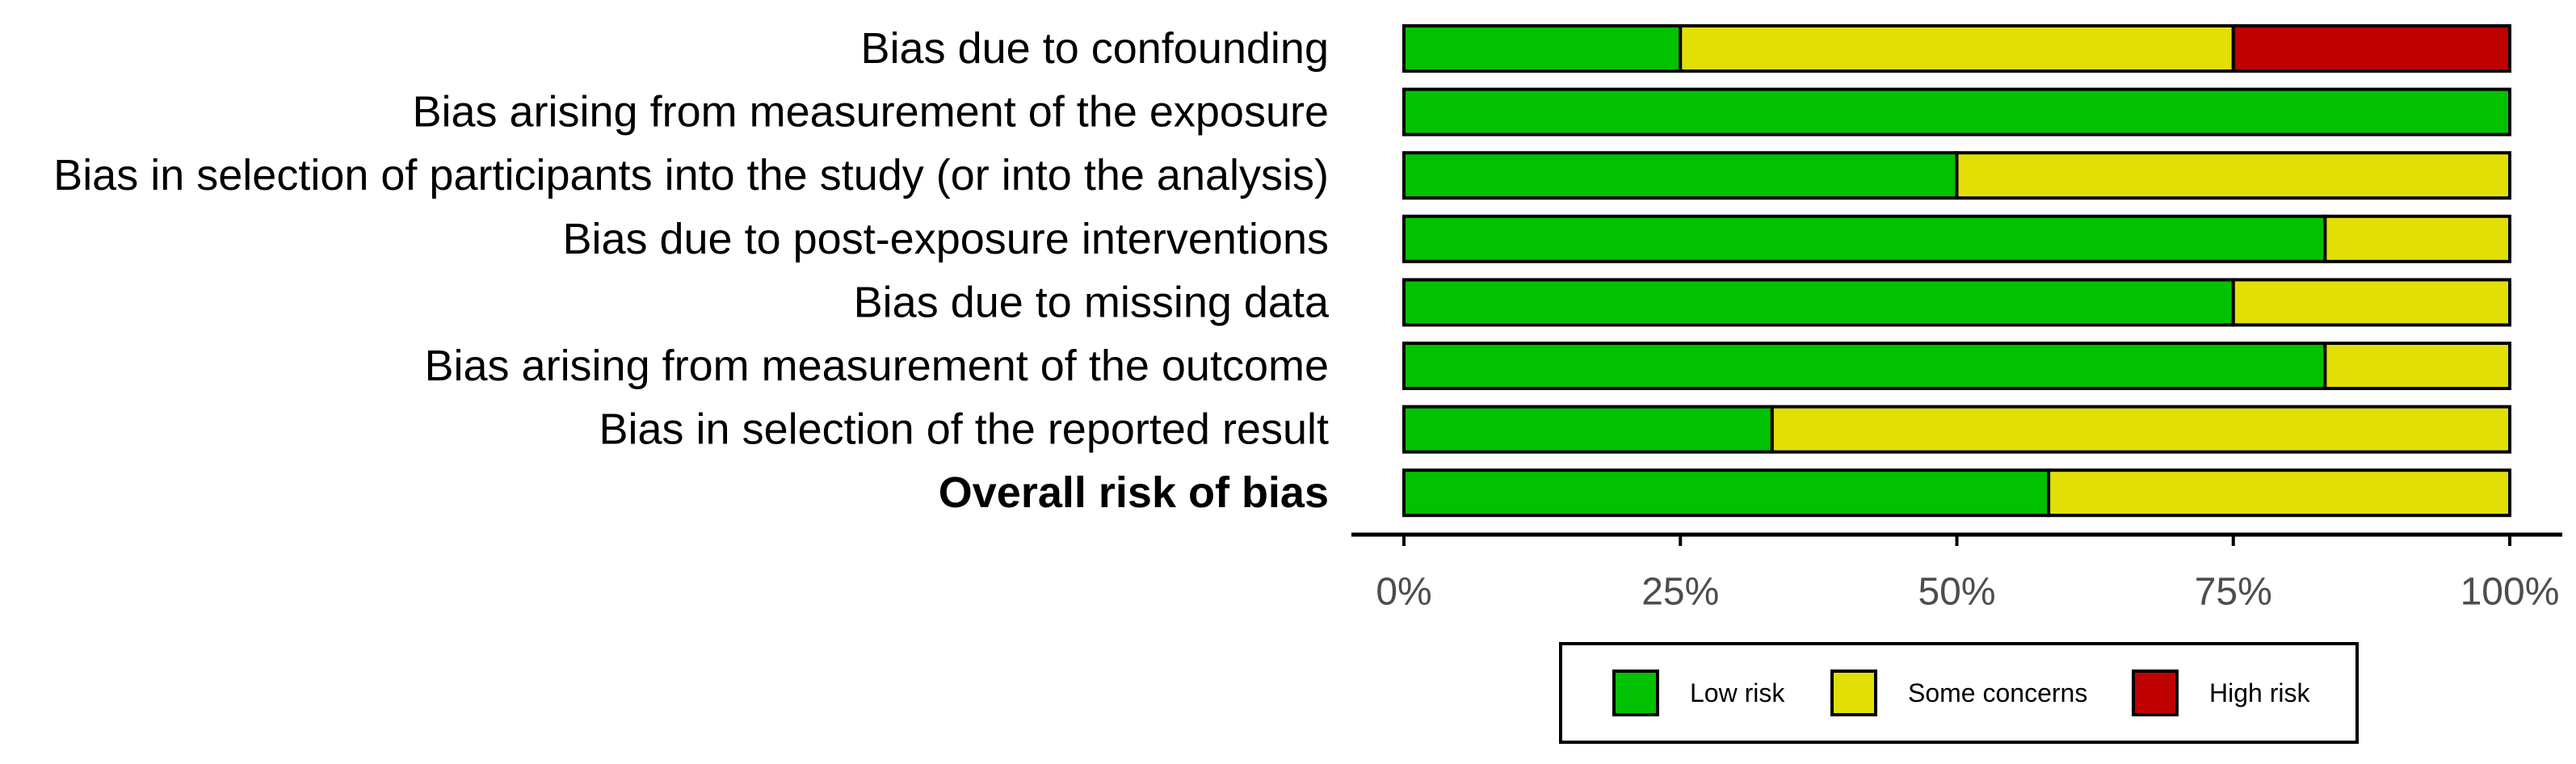 The height and width of the screenshot is (764, 2576). What do you see at coordinates (1998, 693) in the screenshot?
I see `legend-label-some-concerns: Some concerns` at bounding box center [1998, 693].